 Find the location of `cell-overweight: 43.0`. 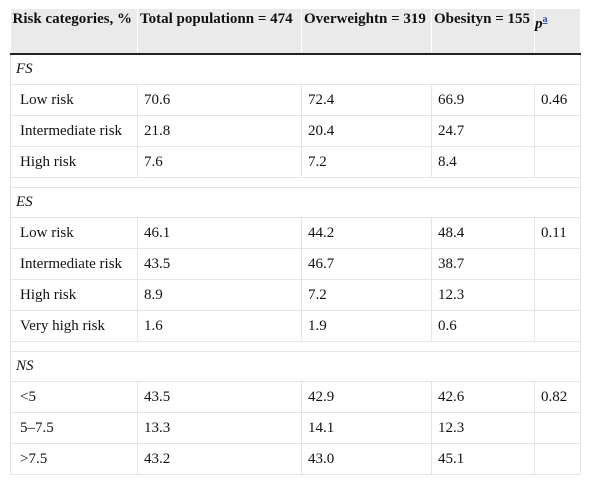

cell-overweight: 43.0 is located at coordinates (366, 459).